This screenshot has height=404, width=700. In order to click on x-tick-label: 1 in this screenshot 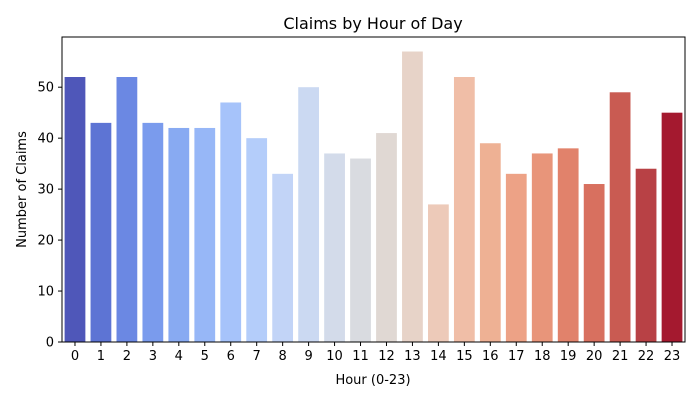, I will do `click(101, 356)`.